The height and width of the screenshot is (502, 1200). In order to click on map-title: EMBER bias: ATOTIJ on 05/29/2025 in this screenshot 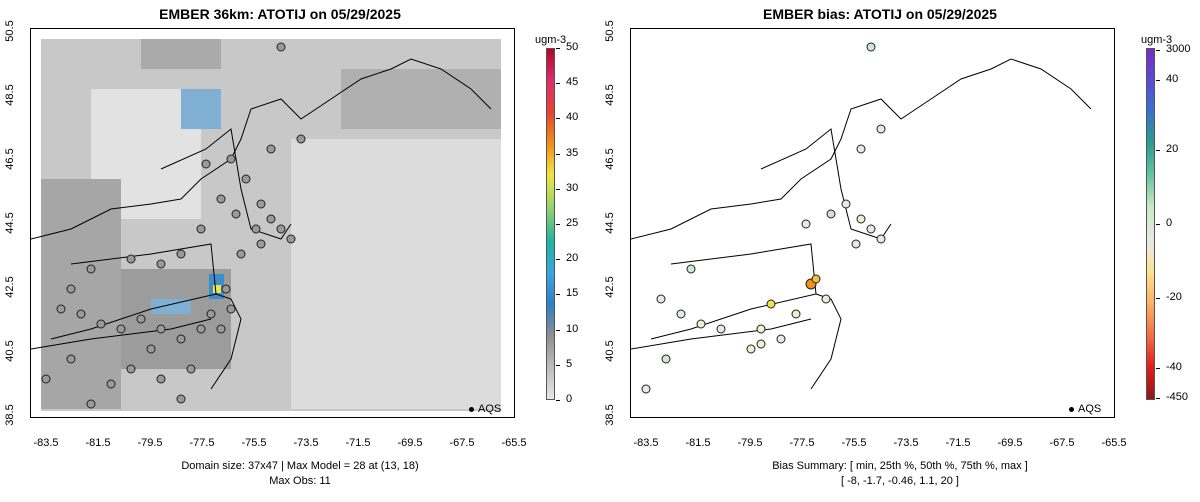, I will do `click(880, 14)`.